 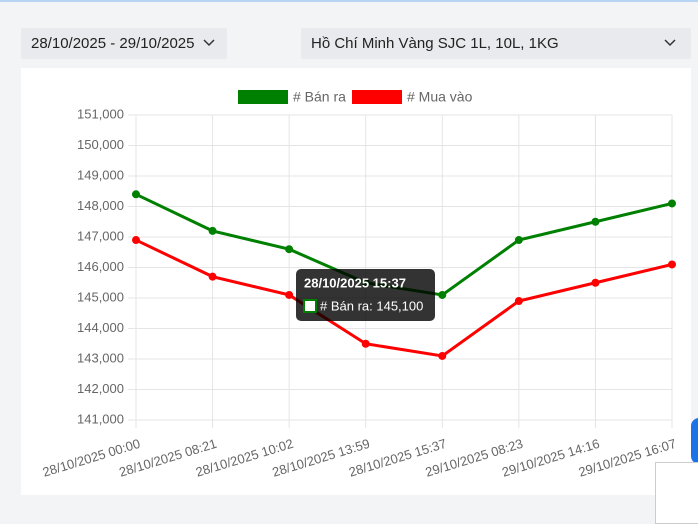 I want to click on y-tick-label: 141,000, so click(x=100, y=418).